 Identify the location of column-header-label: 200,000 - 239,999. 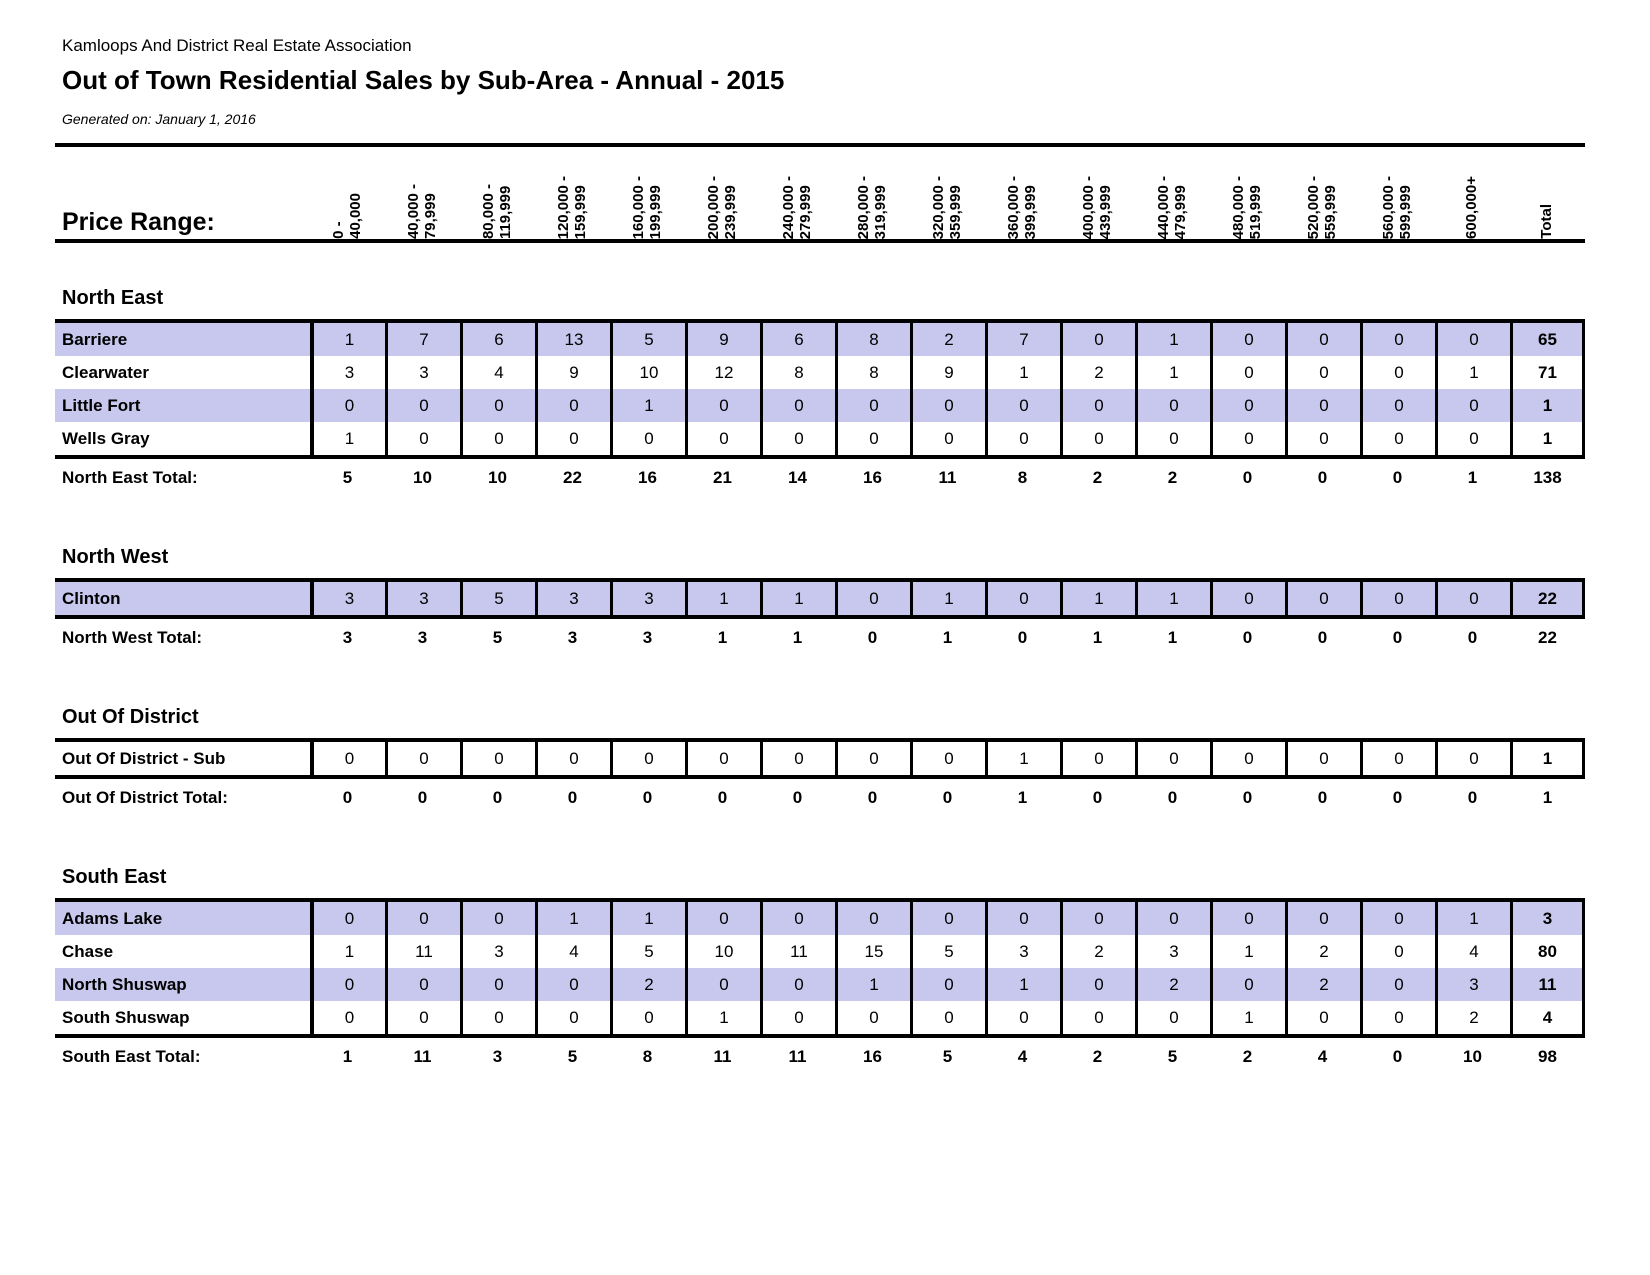
(721, 207).